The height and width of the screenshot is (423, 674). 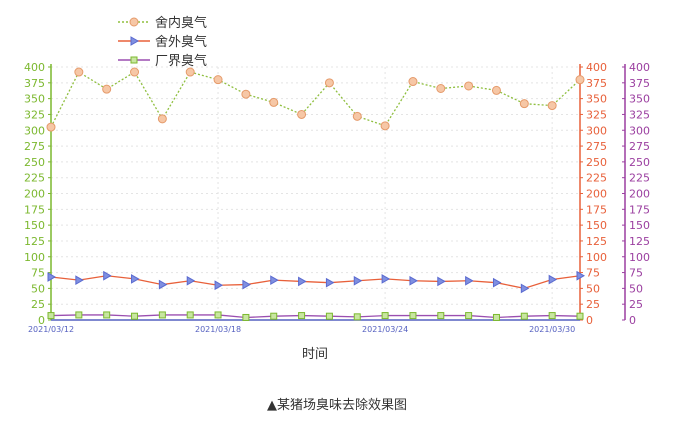 I want to click on right-tick-label: 350, so click(x=596, y=99).